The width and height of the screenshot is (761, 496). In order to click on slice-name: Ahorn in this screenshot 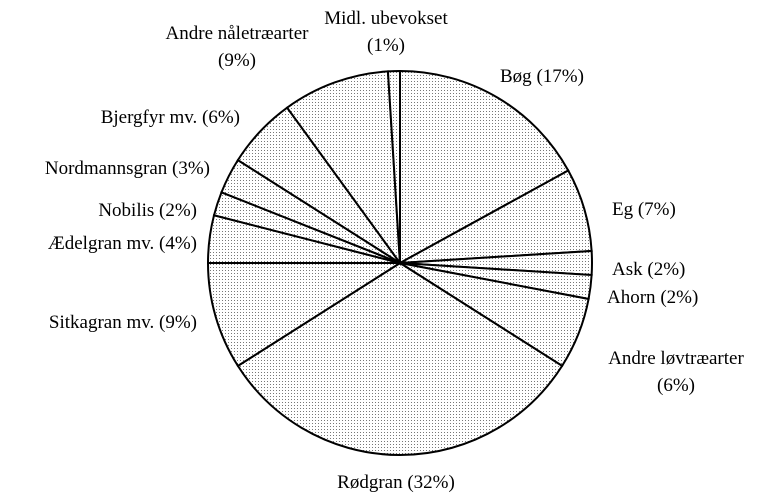, I will do `click(631, 297)`.